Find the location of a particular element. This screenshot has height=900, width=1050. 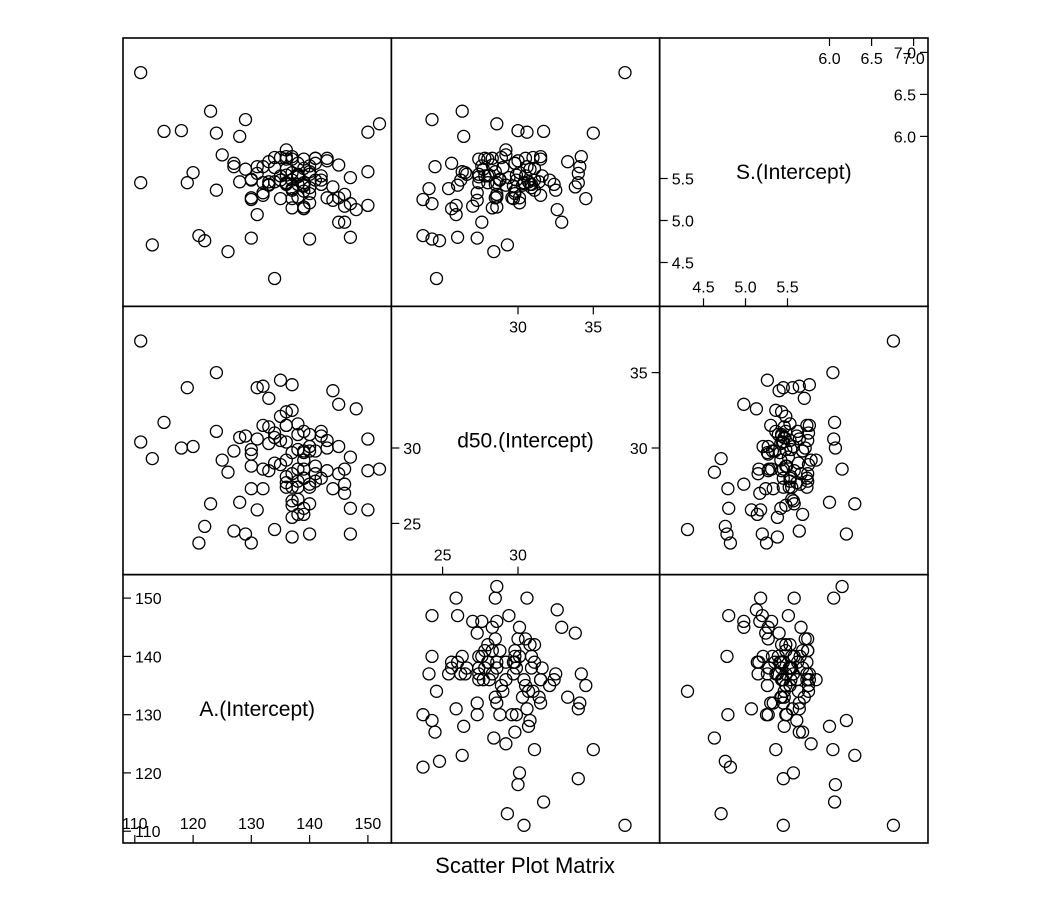

tick-label: 4.5 is located at coordinates (683, 264).